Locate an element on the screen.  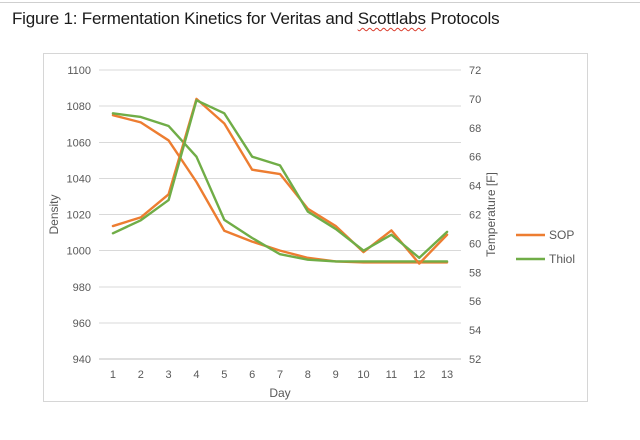
legend-item-sop: SOP is located at coordinates (545, 235).